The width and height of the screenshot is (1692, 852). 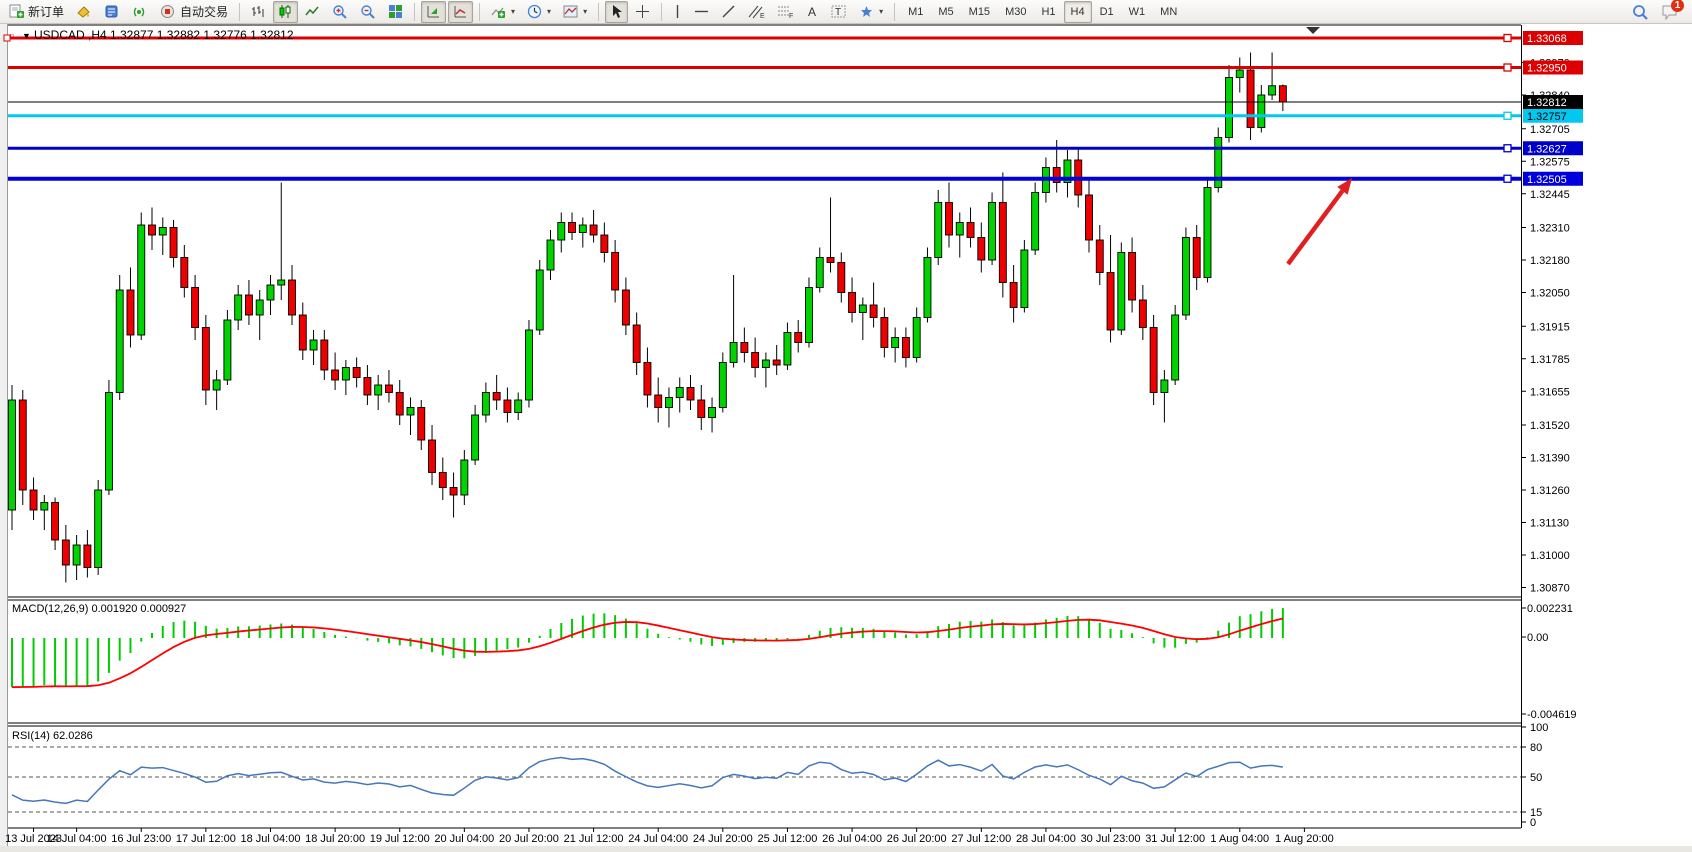 I want to click on horizontal-line-button, so click(x=701, y=12).